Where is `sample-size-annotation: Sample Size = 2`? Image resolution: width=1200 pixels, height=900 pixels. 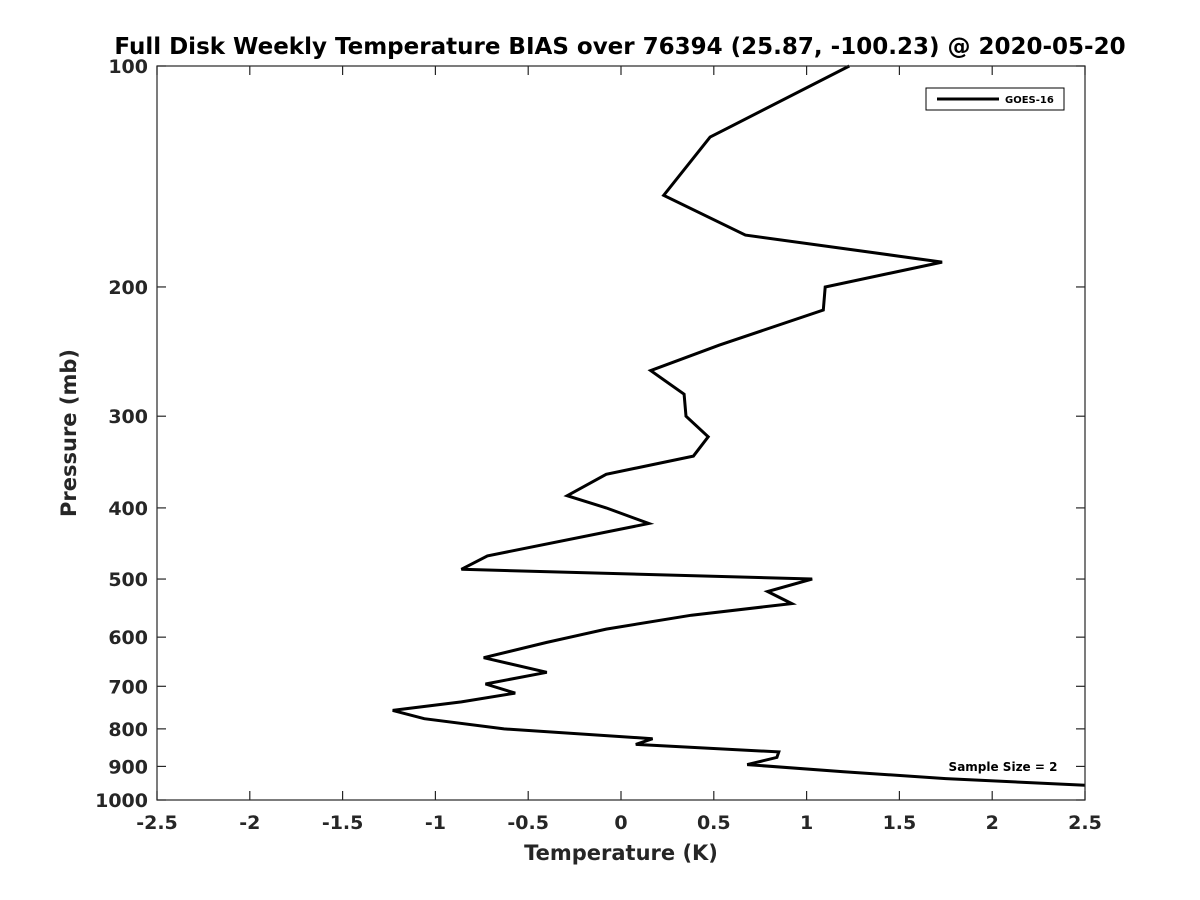
sample-size-annotation: Sample Size = 2 is located at coordinates (1003, 767).